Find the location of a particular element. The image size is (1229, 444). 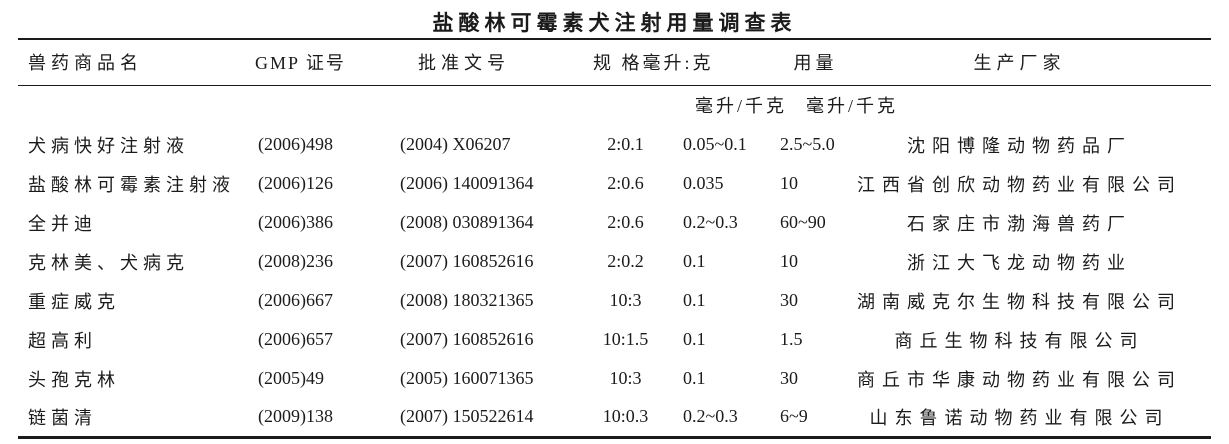

manufacturer-cell: 商丘市华康动物药业有限公司 is located at coordinates (1020, 379).